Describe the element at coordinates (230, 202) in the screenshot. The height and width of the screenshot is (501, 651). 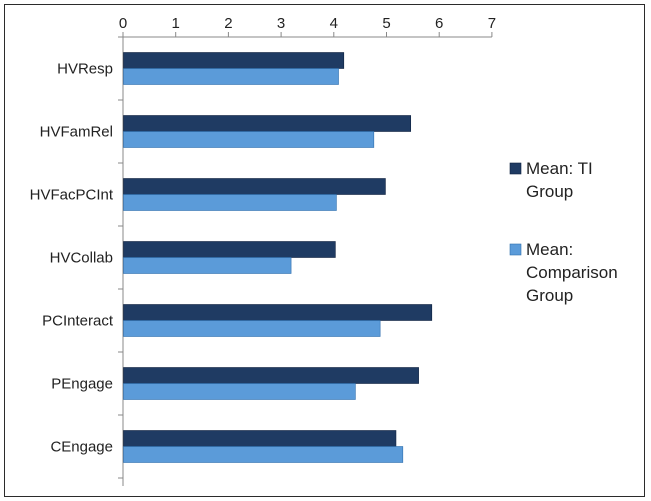
I see `bar-comparison-group-hvfacpcint` at that location.